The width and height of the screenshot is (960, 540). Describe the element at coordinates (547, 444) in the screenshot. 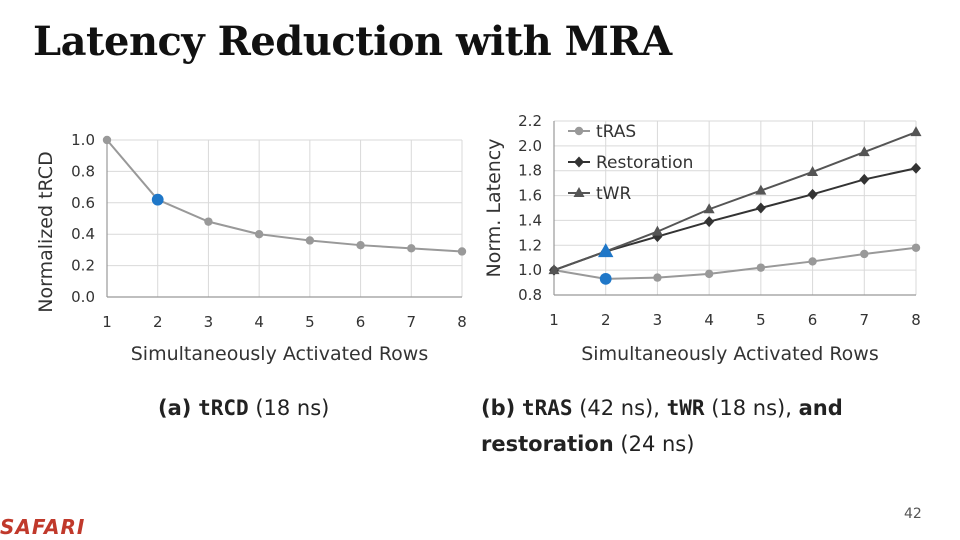

I see `caption-b-metric-3: restoration` at that location.